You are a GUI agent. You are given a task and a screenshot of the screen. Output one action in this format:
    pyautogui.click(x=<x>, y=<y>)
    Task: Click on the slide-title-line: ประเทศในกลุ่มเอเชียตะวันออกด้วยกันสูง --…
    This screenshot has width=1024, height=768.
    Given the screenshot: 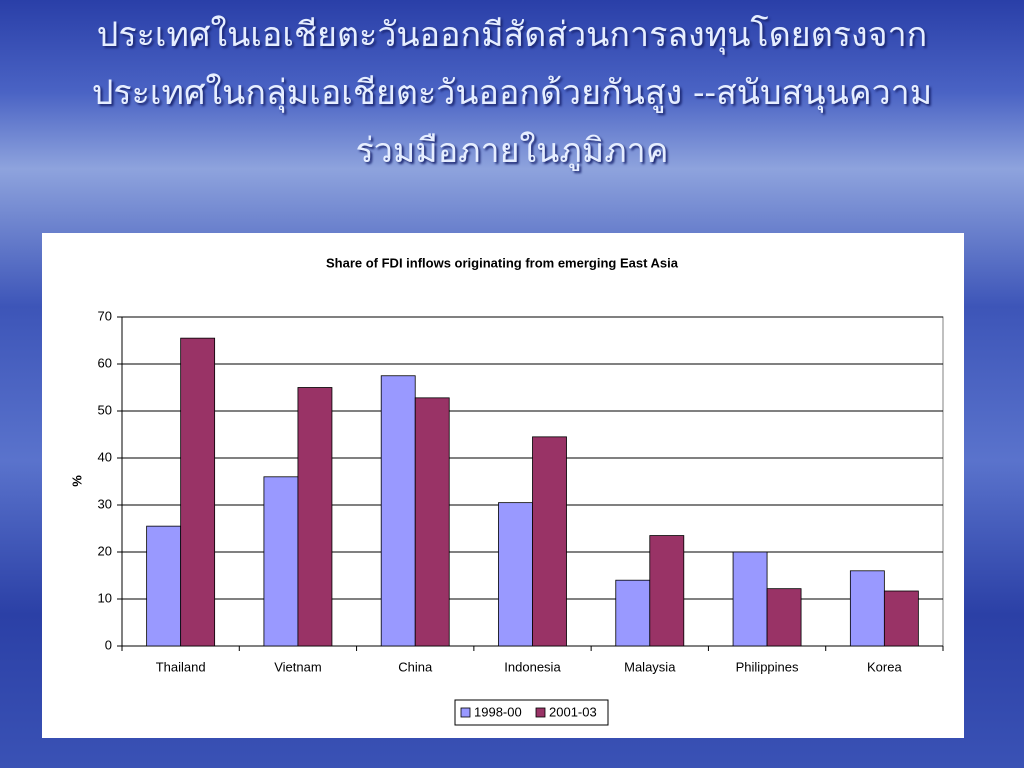 What is the action you would take?
    pyautogui.click(x=512, y=93)
    